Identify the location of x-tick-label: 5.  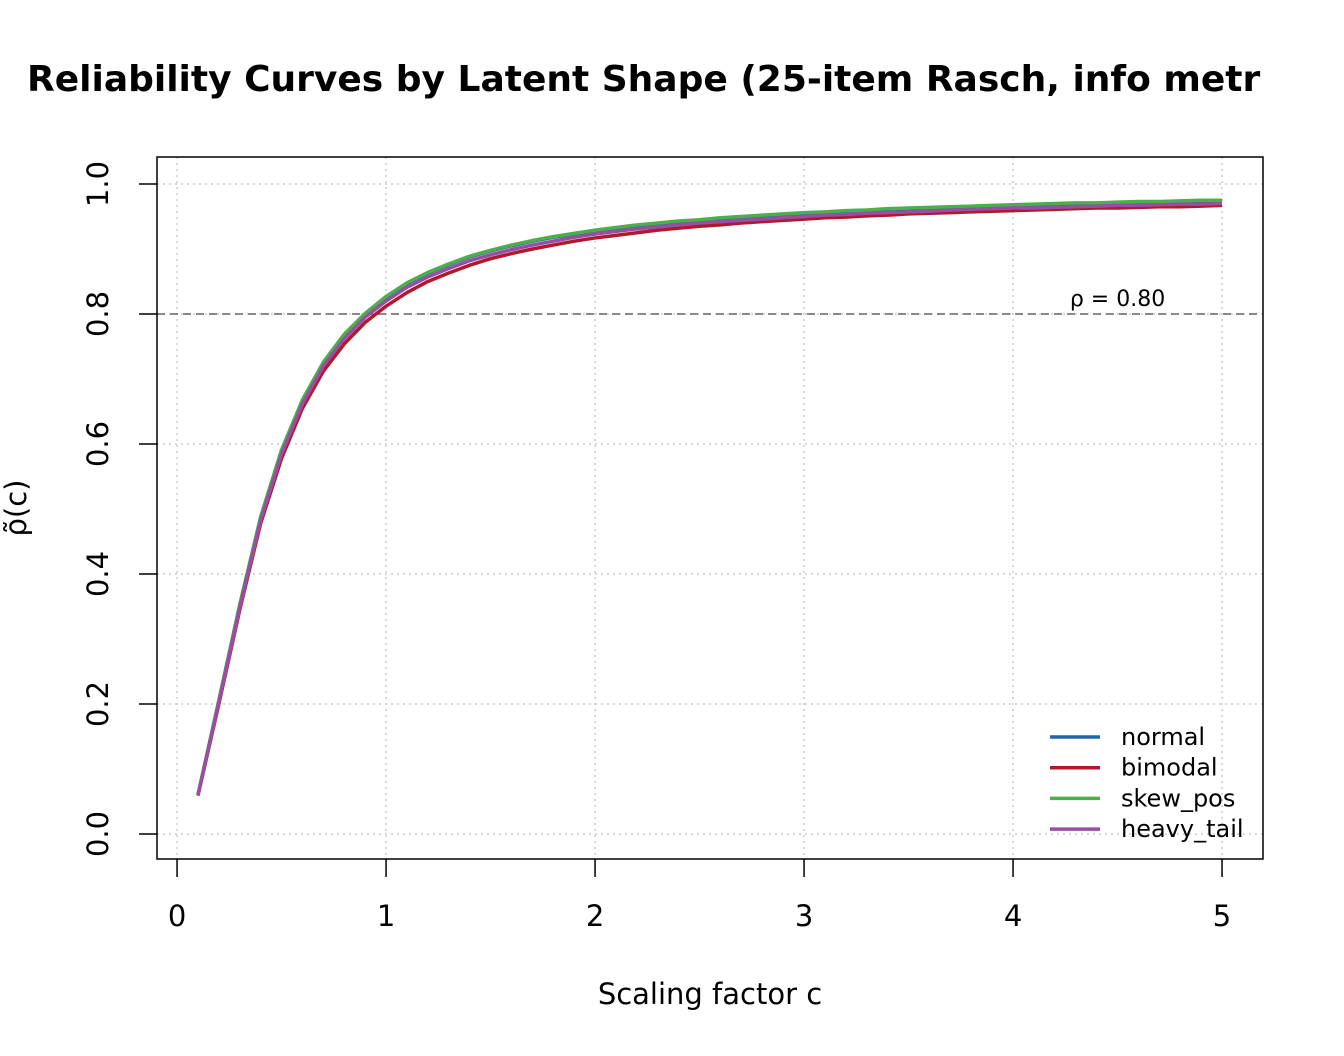
(1222, 916).